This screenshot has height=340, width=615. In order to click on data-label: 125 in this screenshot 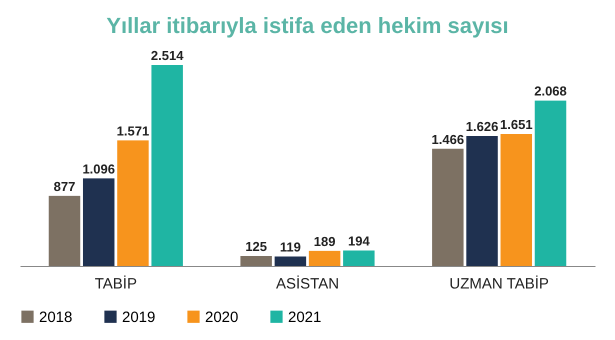, I will do `click(256, 246)`.